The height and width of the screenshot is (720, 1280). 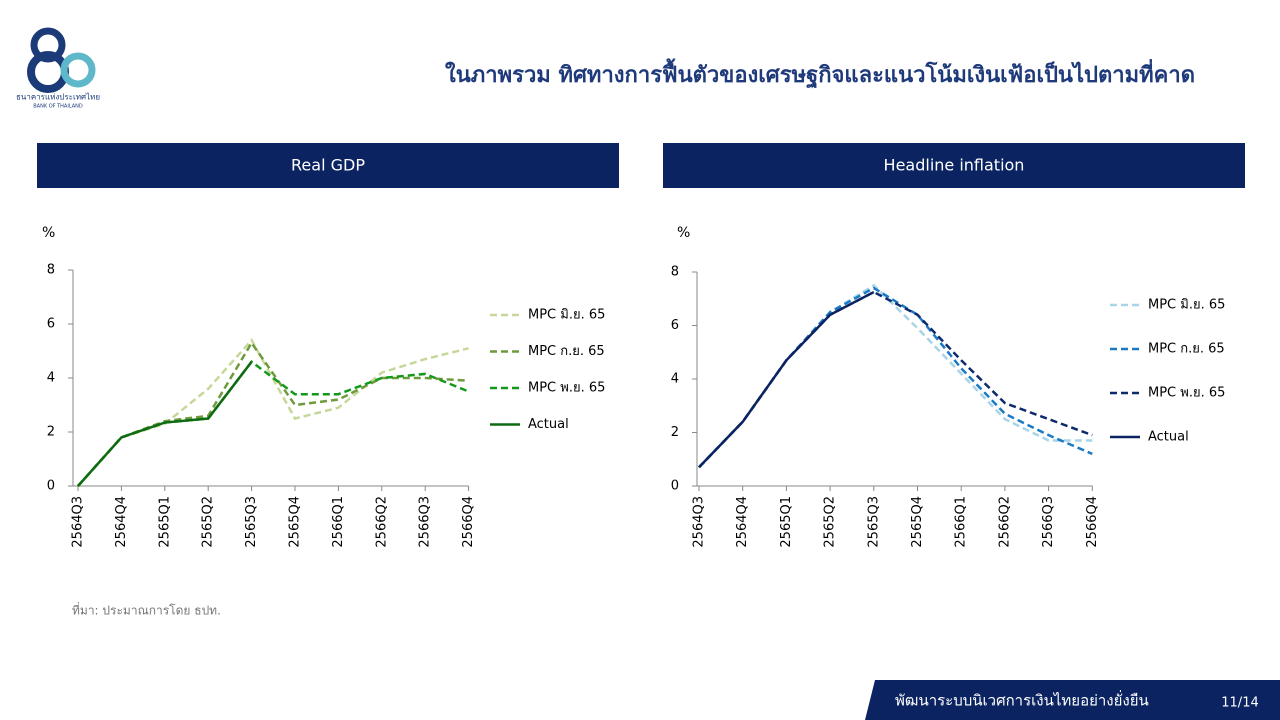 I want to click on footer-text: พัฒนาระบบนิเวศการเงินไทยอย่างยั่งยืน, so click(x=1022, y=700).